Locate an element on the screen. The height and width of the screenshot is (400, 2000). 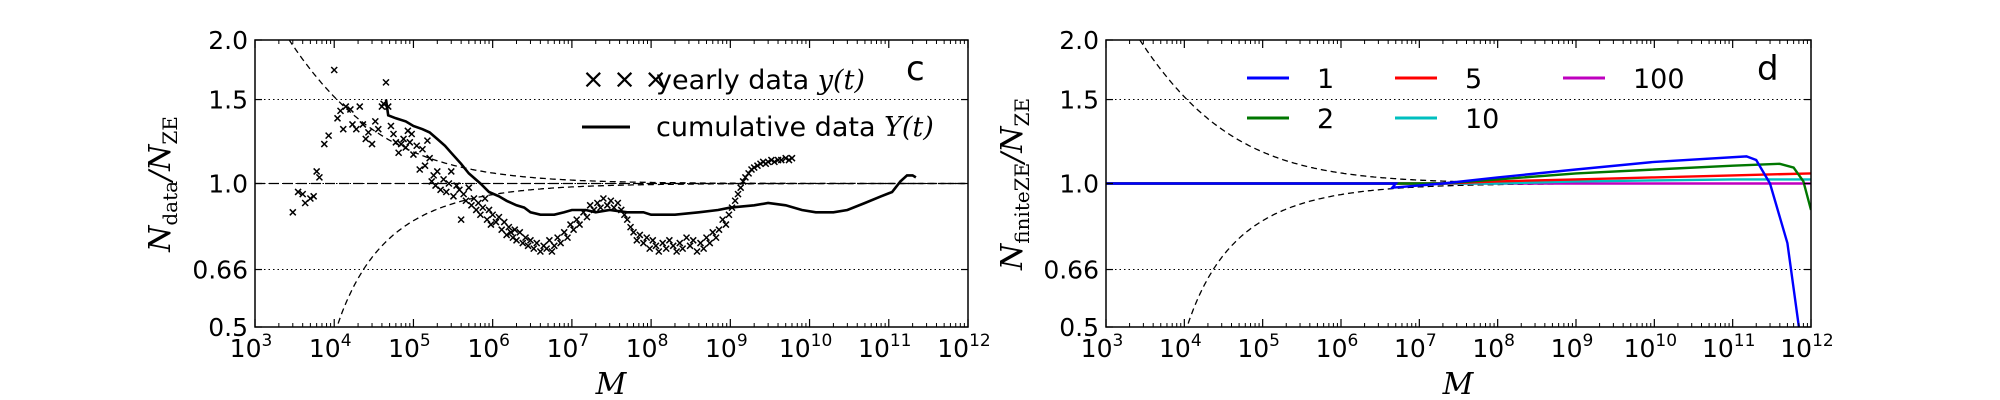
d-y-tick-label: 0.5 is located at coordinates (1079, 327).